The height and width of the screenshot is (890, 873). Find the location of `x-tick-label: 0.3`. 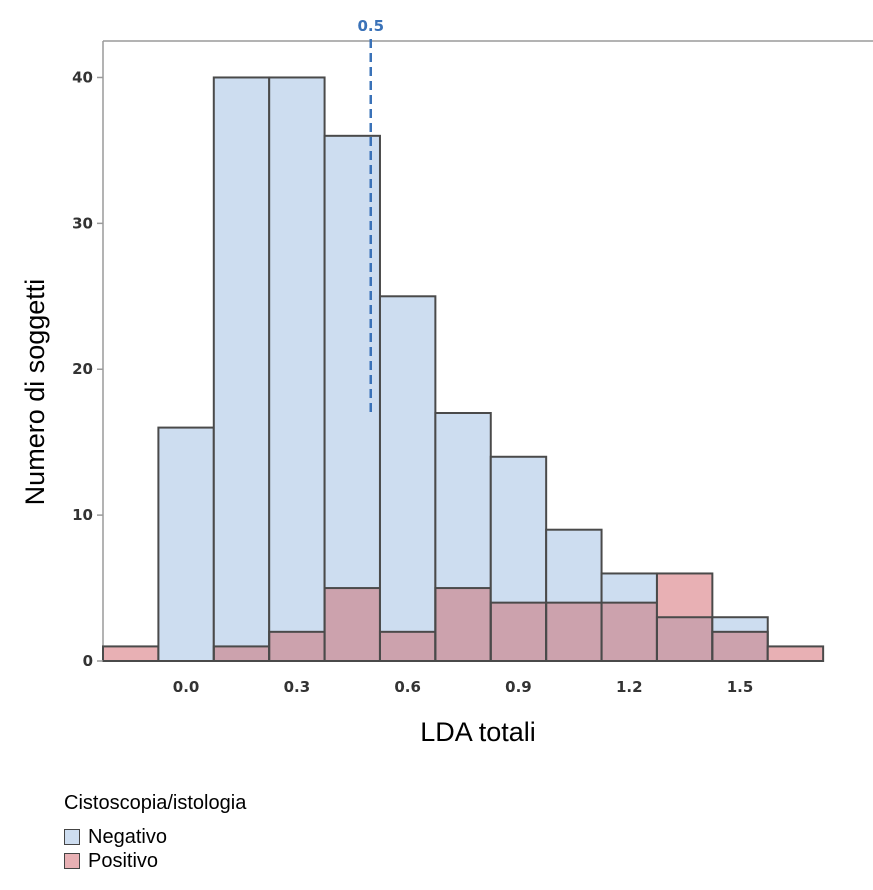

x-tick-label: 0.3 is located at coordinates (297, 687).